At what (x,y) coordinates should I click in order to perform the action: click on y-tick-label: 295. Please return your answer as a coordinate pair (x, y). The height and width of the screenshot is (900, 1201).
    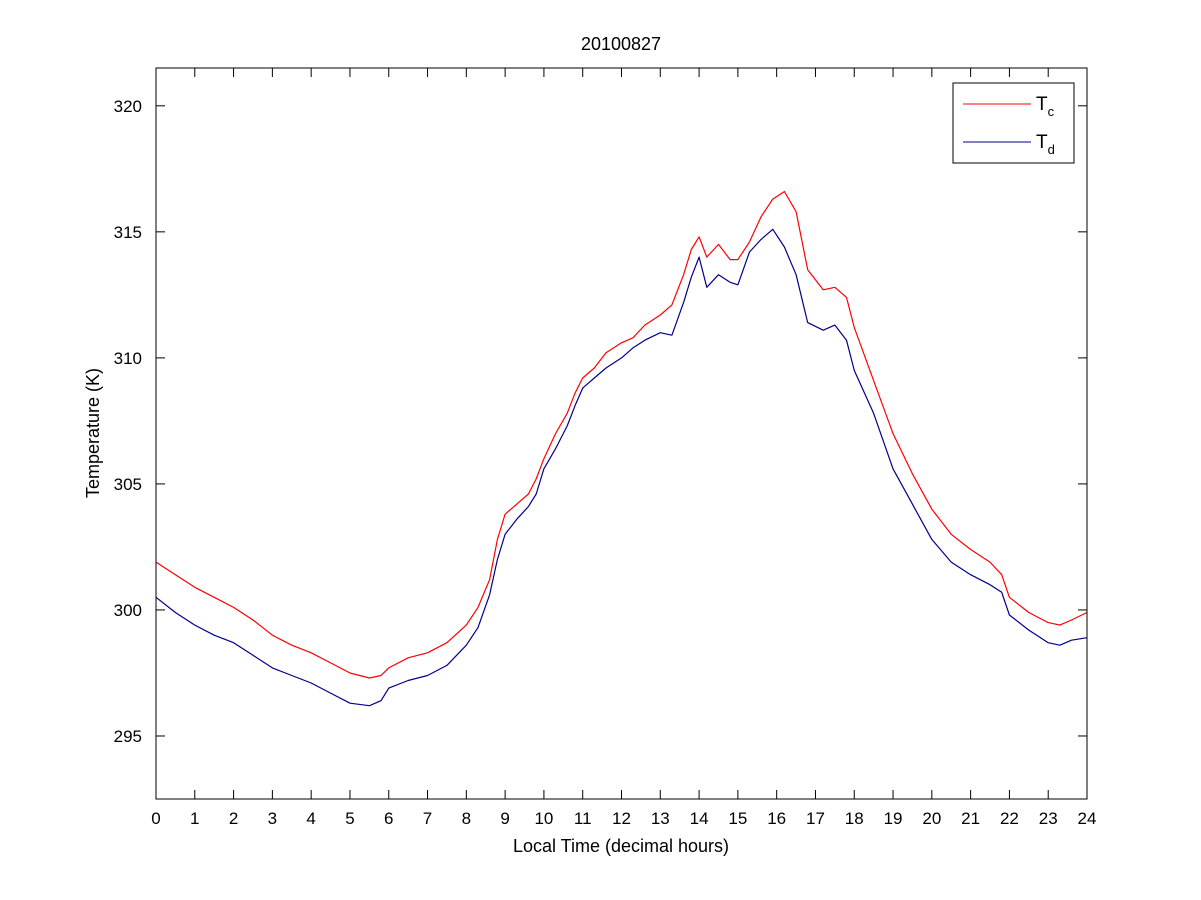
    Looking at the image, I should click on (128, 736).